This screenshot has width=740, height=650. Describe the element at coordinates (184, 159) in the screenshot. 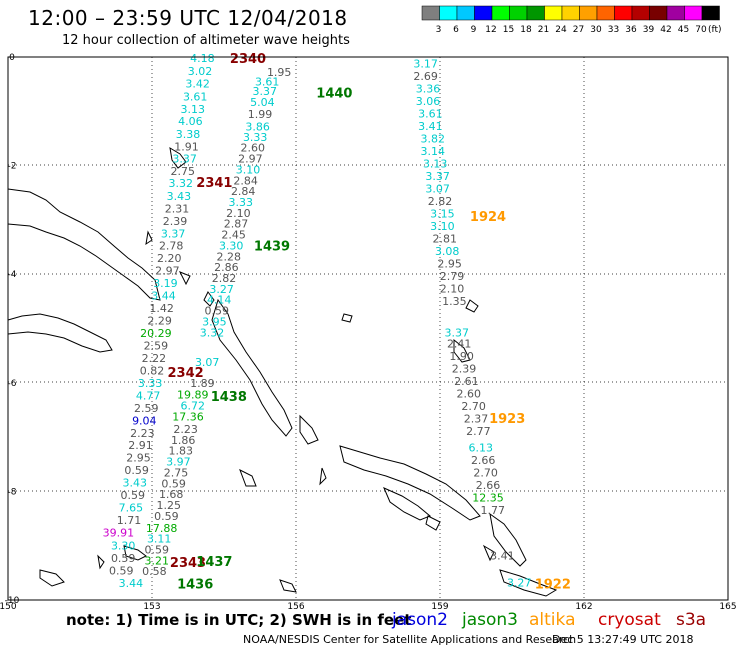

I see `wave-height-label: 3.37` at that location.